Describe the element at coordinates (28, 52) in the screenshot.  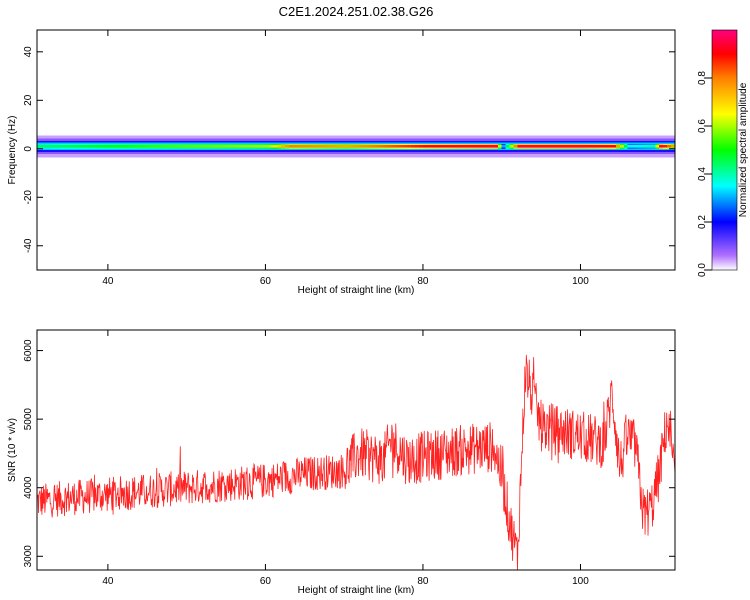
I see `y-tick-label: 40` at that location.